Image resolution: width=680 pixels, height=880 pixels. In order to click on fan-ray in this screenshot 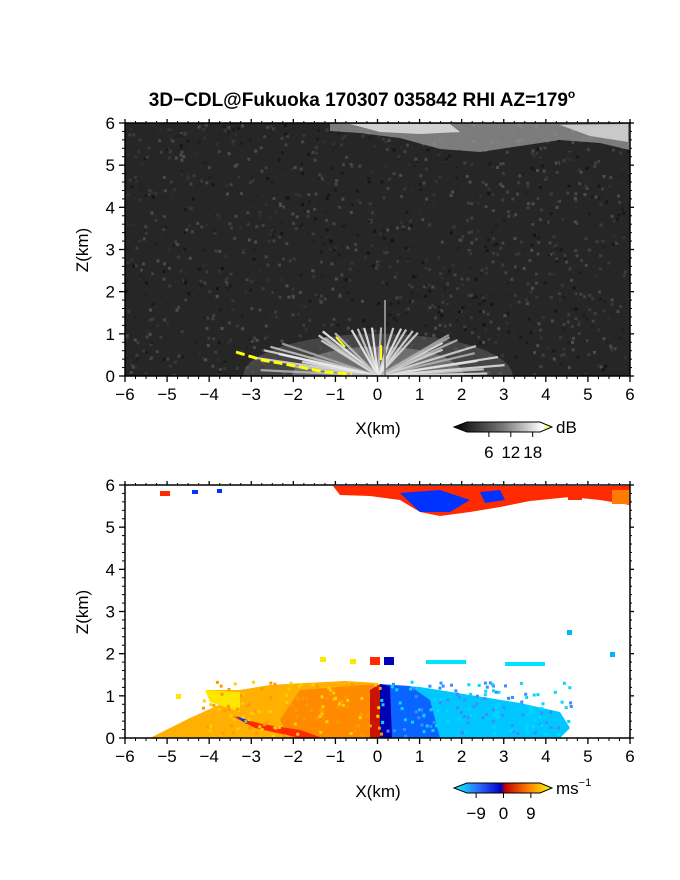, I will do `click(441, 370)`.